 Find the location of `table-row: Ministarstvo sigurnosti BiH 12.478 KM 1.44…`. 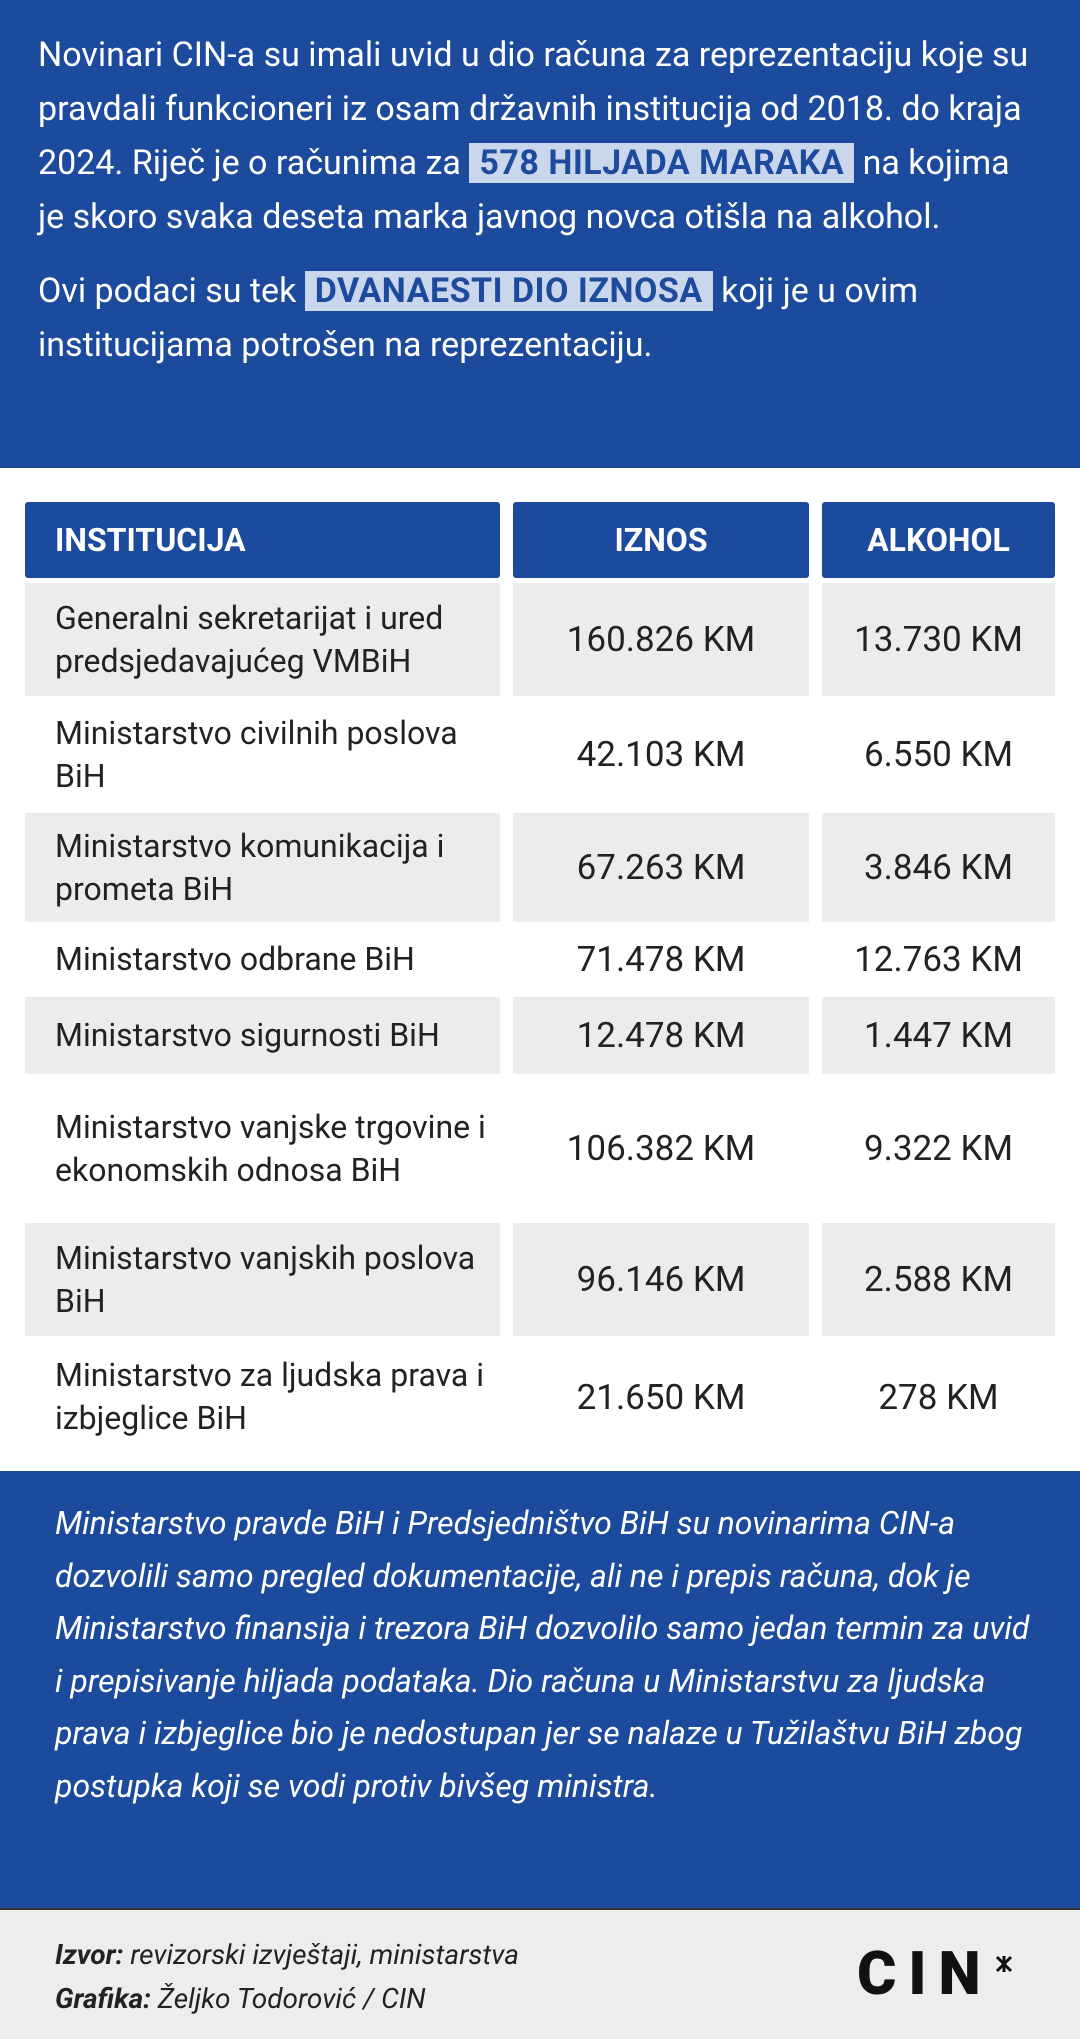

table-row: Ministarstvo sigurnosti BiH 12.478 KM 1.44… is located at coordinates (540, 1035).